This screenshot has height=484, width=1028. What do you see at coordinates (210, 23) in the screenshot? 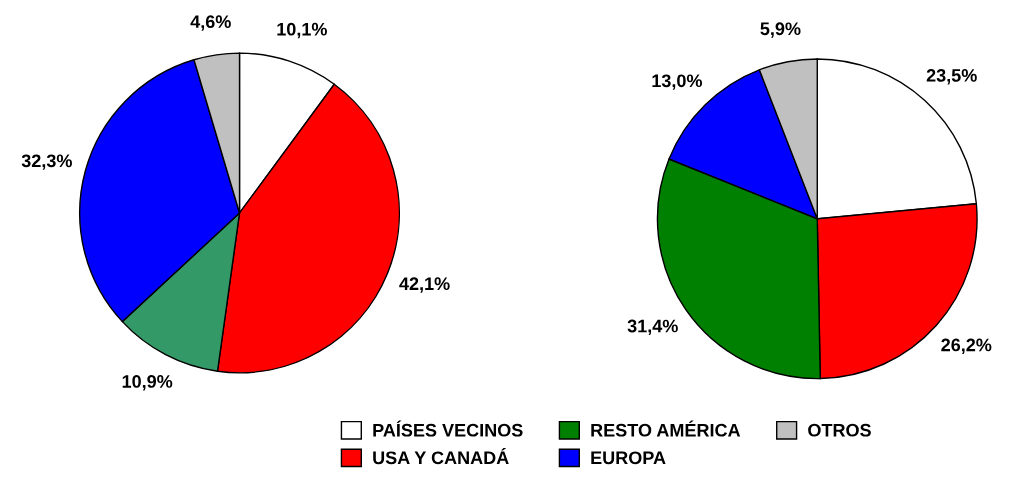
I see `data-label: 4,6%` at bounding box center [210, 23].